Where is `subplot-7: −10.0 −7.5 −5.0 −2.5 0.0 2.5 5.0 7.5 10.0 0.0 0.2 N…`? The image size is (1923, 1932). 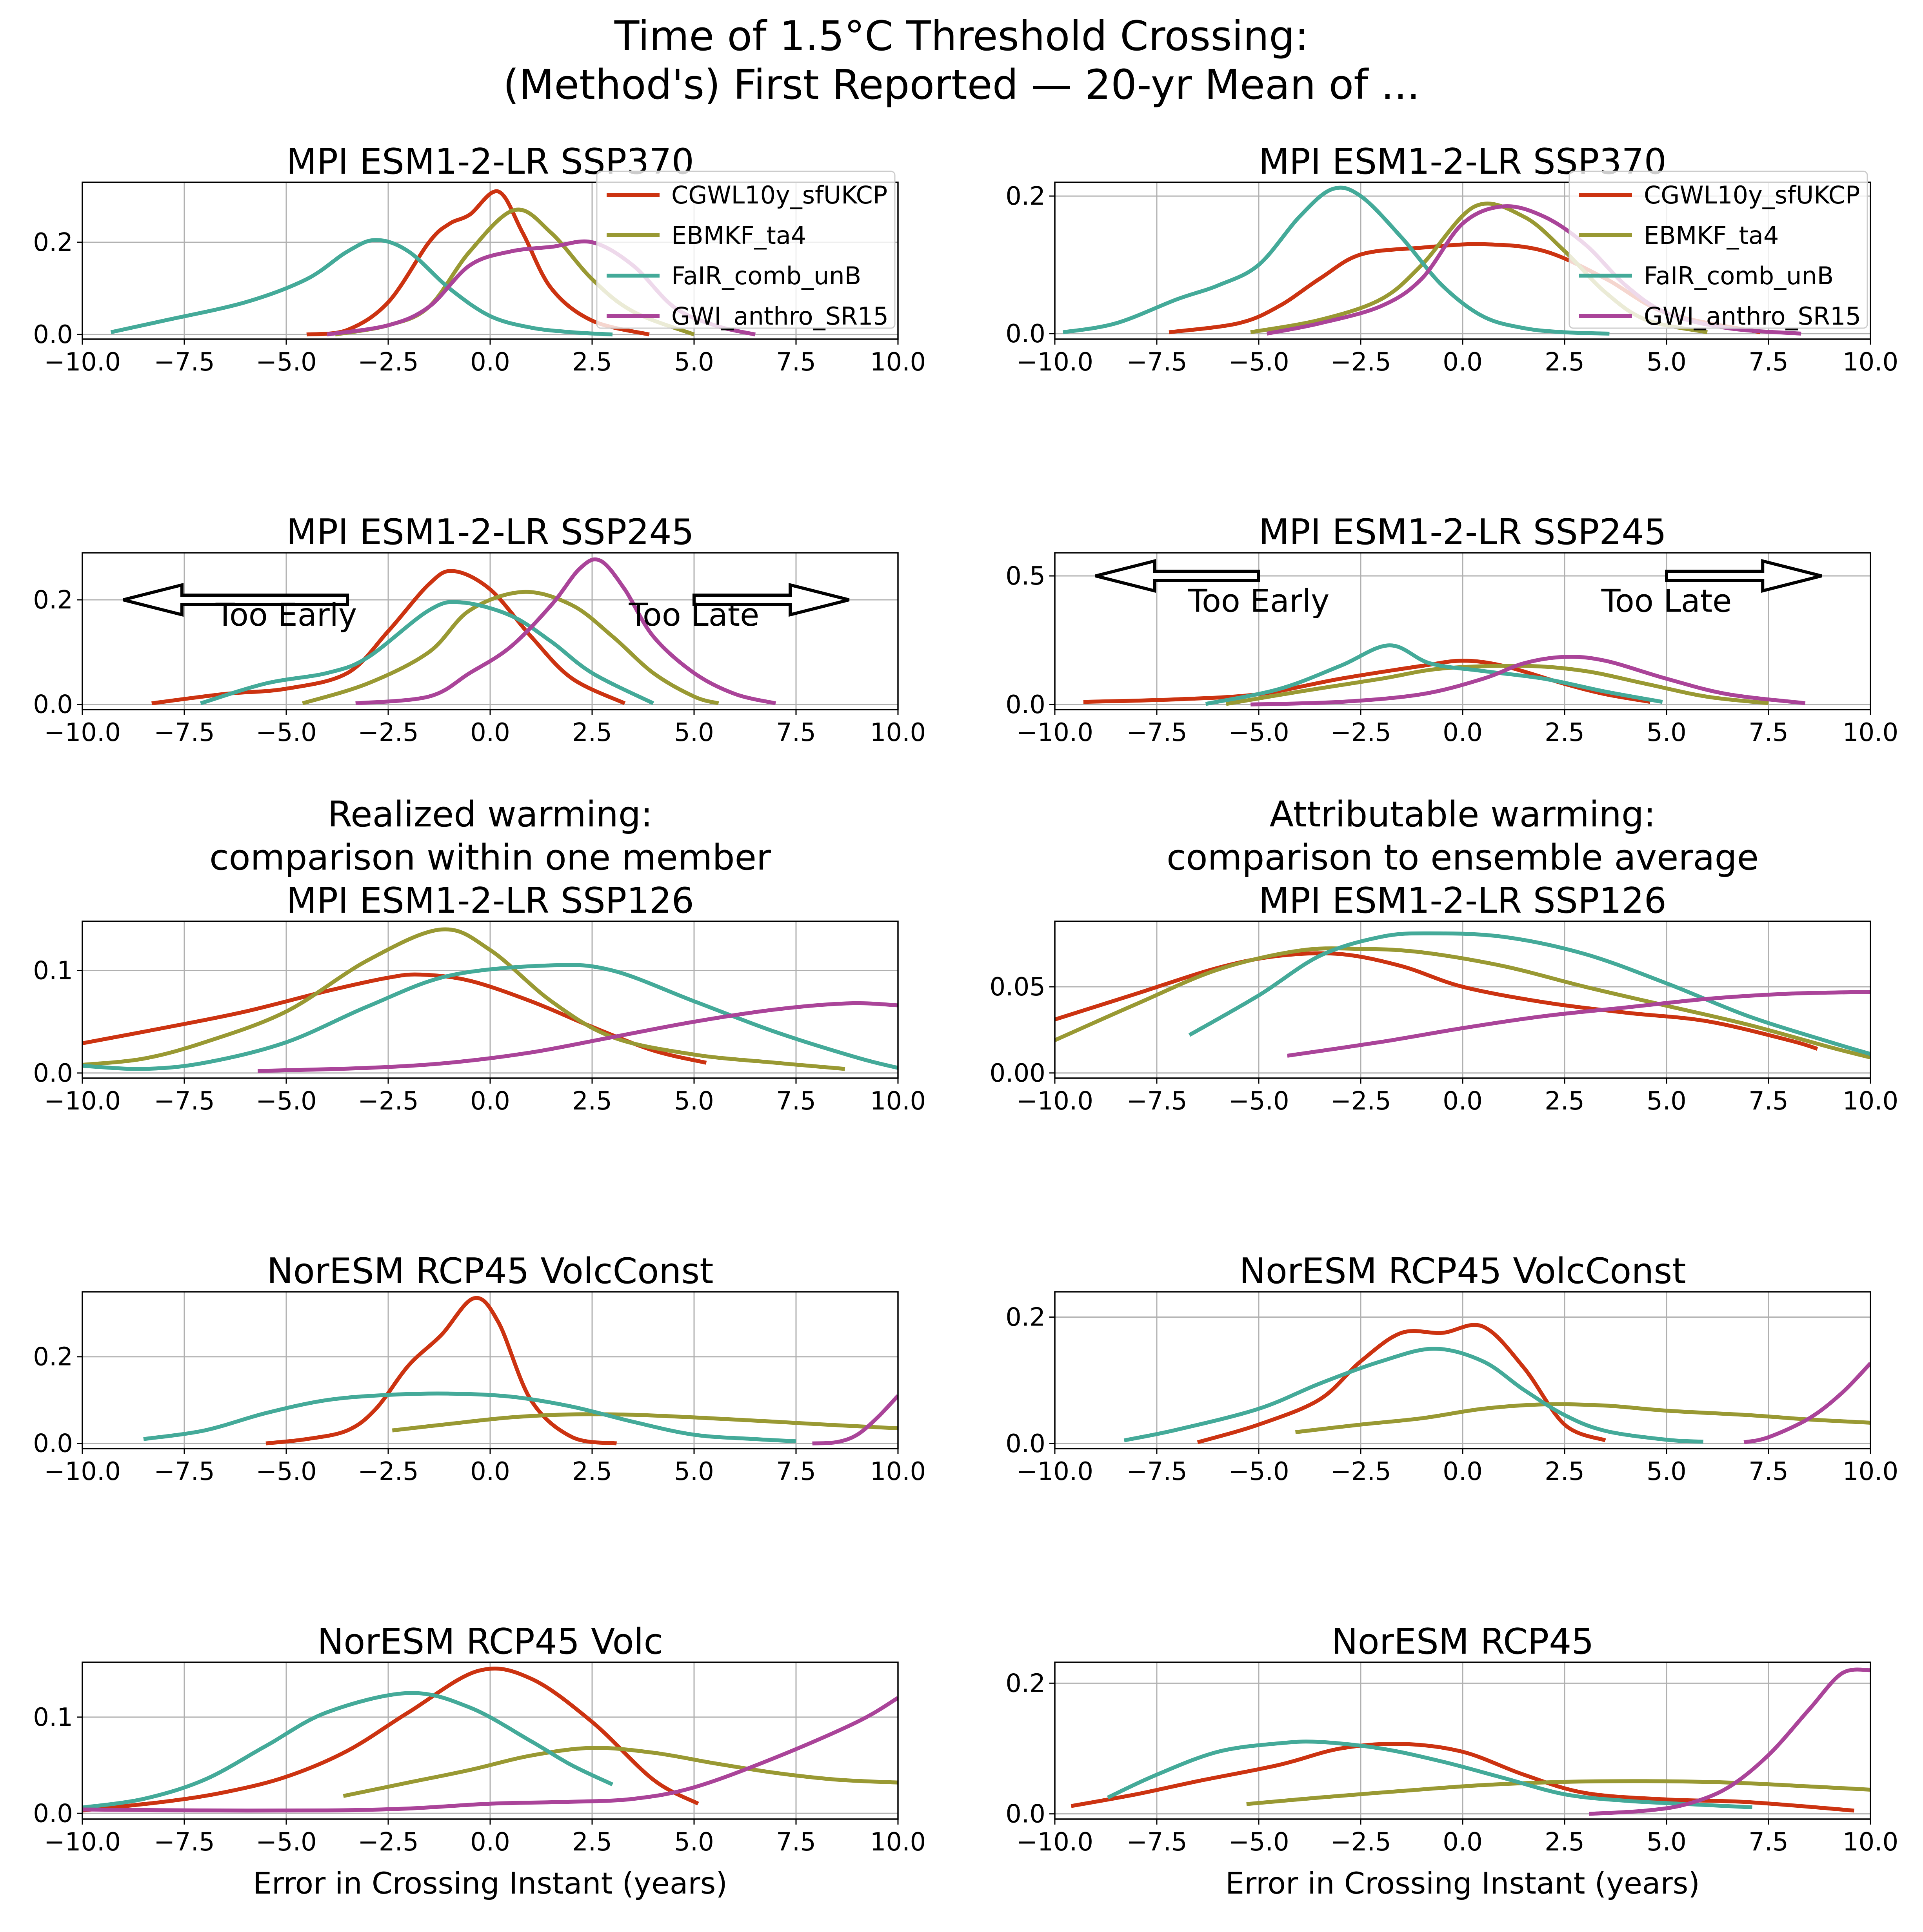 subplot-7: −10.0 −7.5 −5.0 −2.5 0.0 2.5 5.0 7.5 10.0 0.0 0.2 N… is located at coordinates (479, 1368).